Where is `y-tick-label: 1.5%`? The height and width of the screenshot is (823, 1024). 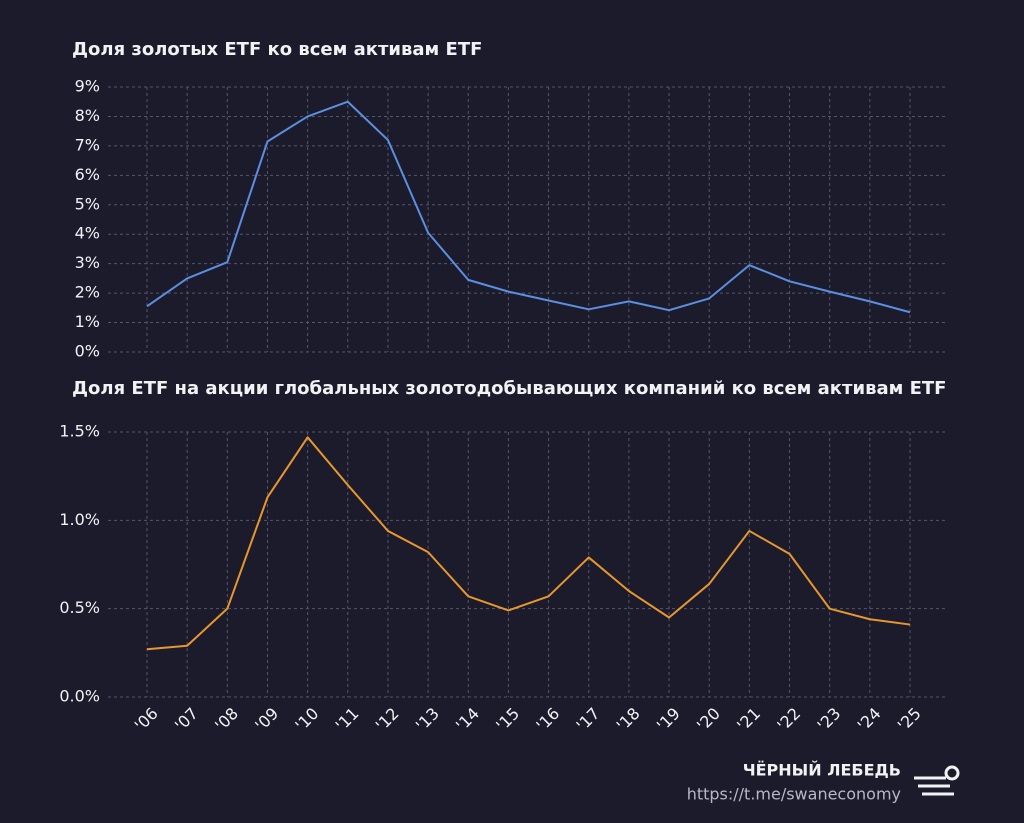 y-tick-label: 1.5% is located at coordinates (79, 431).